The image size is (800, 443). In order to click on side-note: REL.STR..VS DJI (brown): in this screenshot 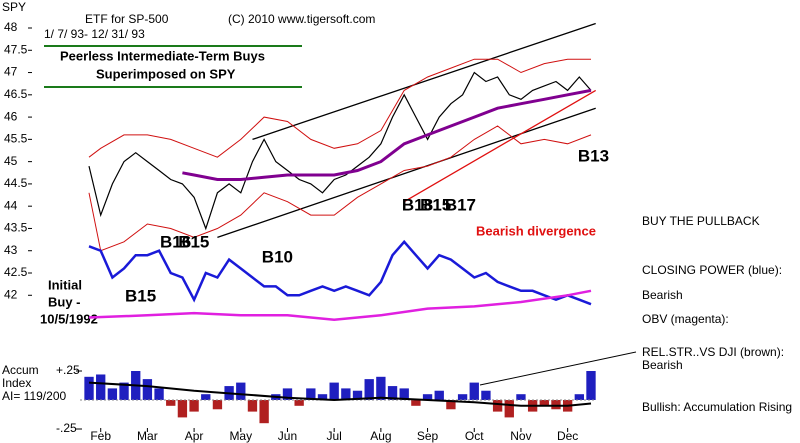, I will do `click(713, 352)`.